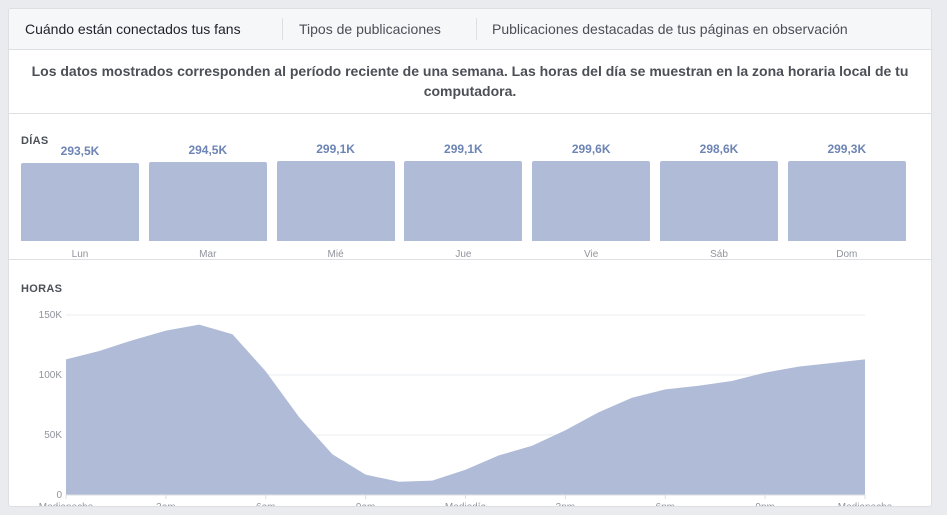  What do you see at coordinates (208, 254) in the screenshot?
I see `day-label: Mar` at bounding box center [208, 254].